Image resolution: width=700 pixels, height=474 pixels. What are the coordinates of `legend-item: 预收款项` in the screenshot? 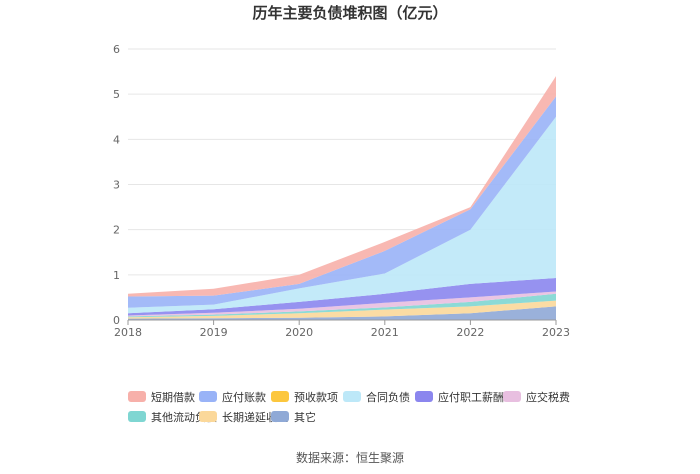 It's located at (304, 397).